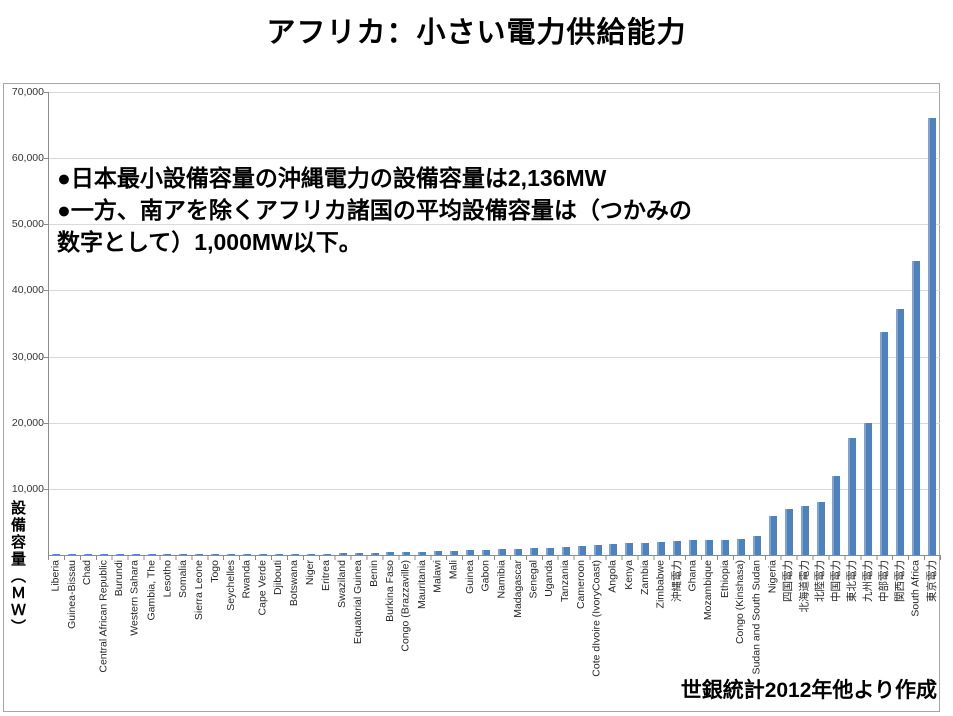  Describe the element at coordinates (453, 570) in the screenshot. I see `x-axis-label-text: Mali` at that location.